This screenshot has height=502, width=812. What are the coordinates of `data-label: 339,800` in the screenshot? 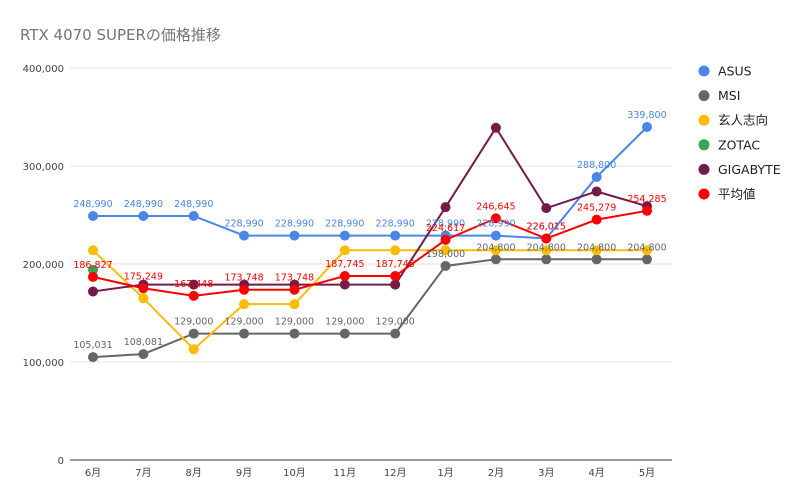 It's located at (646, 115).